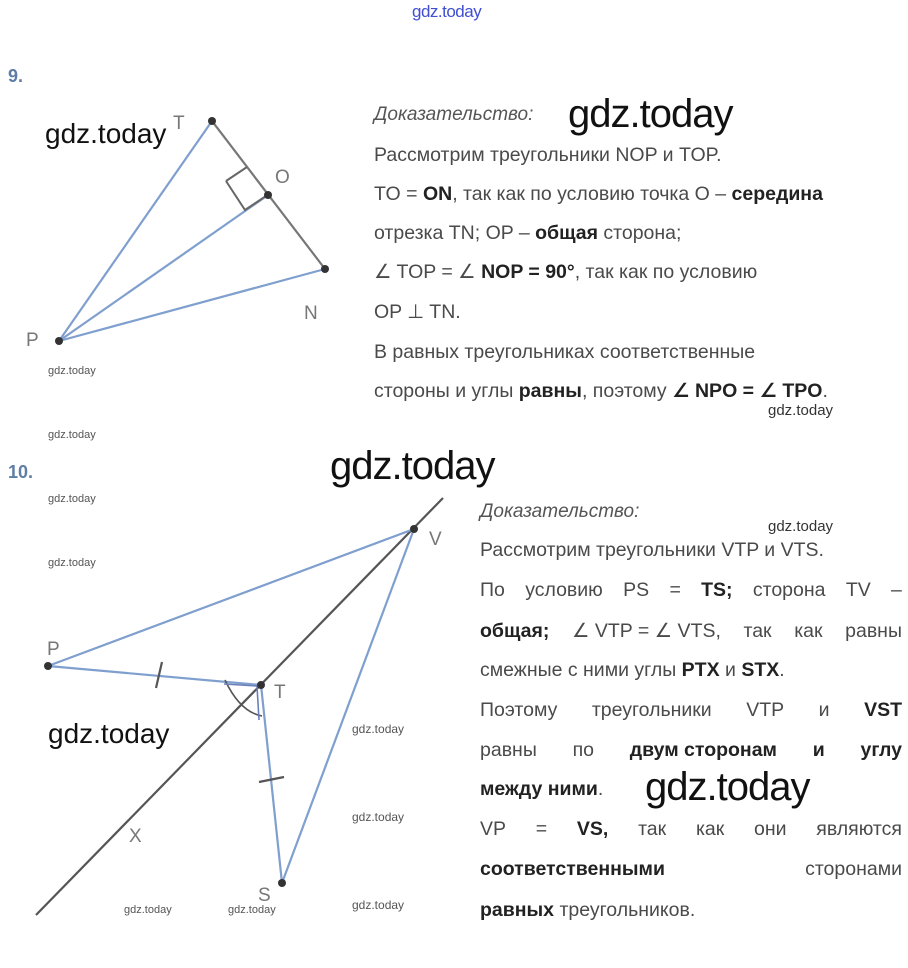 The height and width of the screenshot is (968, 908). Describe the element at coordinates (435, 539) in the screenshot. I see `label-V: V` at that location.